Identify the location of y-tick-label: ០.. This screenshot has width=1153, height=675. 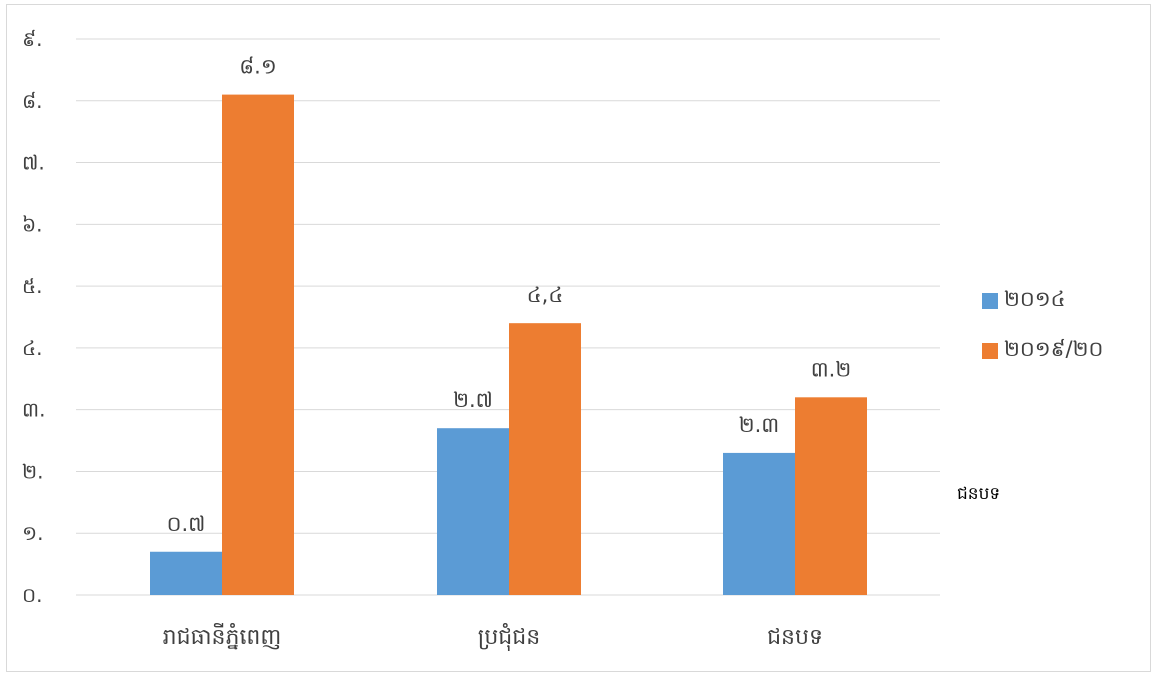
(32, 595).